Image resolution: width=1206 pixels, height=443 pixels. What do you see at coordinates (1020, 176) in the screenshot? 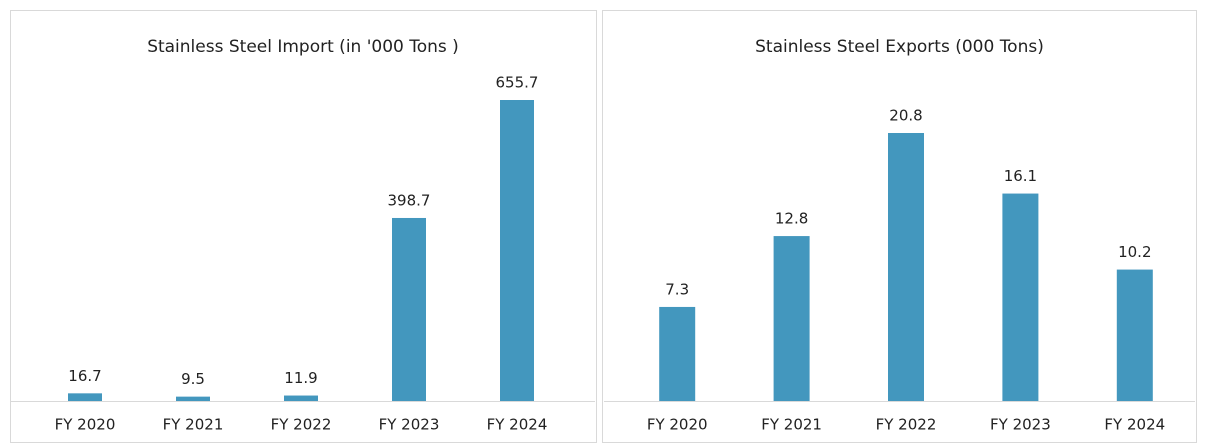
I see `data-label: 16.1` at bounding box center [1020, 176].